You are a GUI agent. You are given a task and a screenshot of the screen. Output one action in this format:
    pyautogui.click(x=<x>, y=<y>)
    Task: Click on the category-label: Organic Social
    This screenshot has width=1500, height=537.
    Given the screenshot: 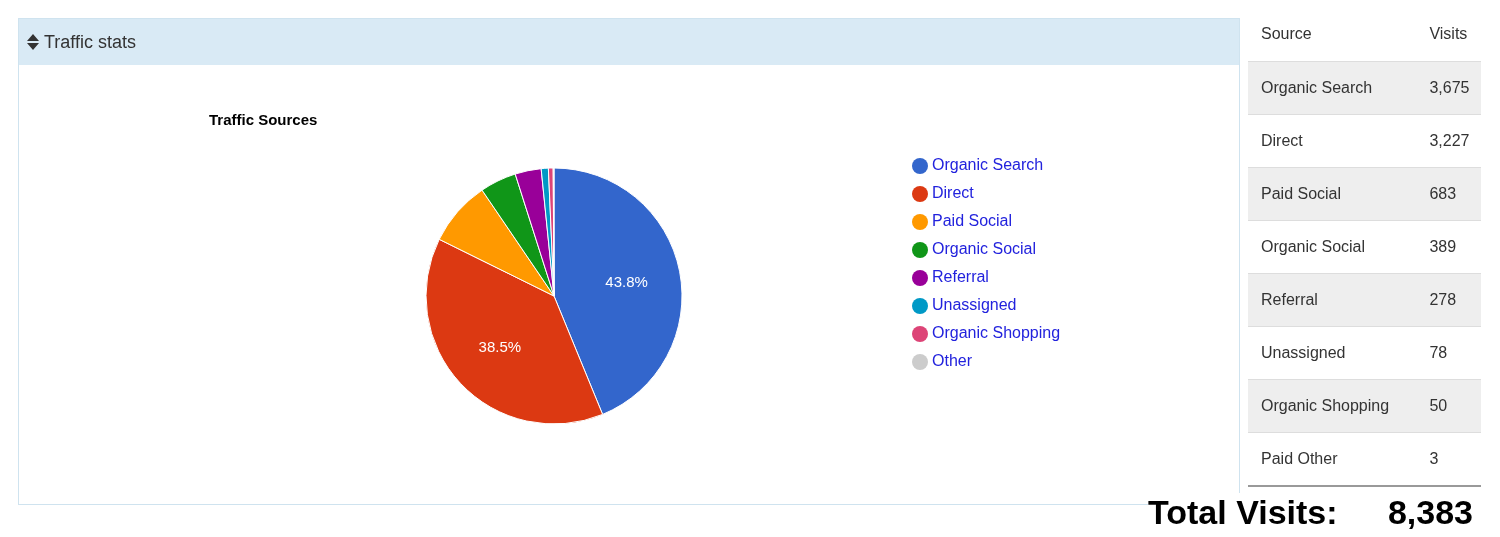 What is the action you would take?
    pyautogui.click(x=1313, y=246)
    